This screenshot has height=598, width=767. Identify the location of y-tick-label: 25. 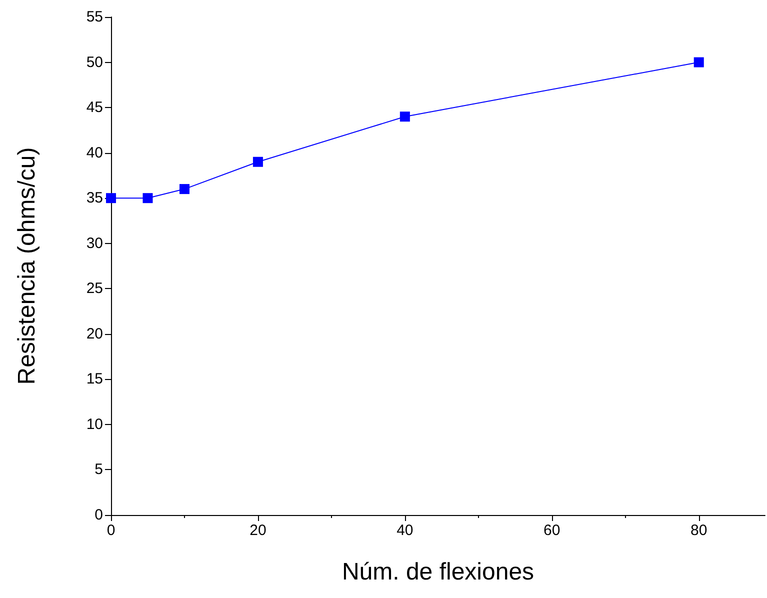
(94, 289).